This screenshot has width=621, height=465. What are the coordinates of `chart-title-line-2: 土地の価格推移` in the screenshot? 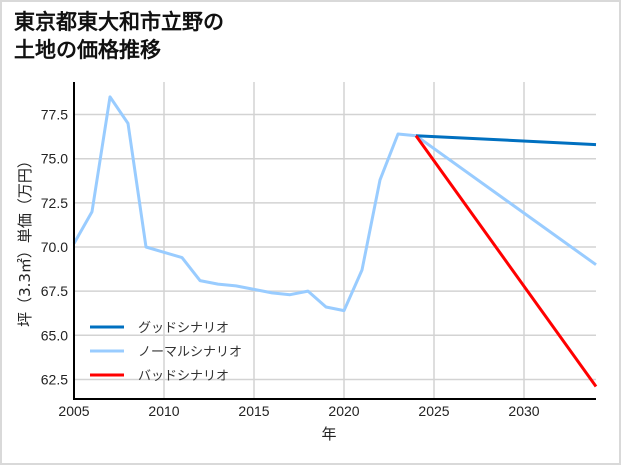 It's located at (87, 50).